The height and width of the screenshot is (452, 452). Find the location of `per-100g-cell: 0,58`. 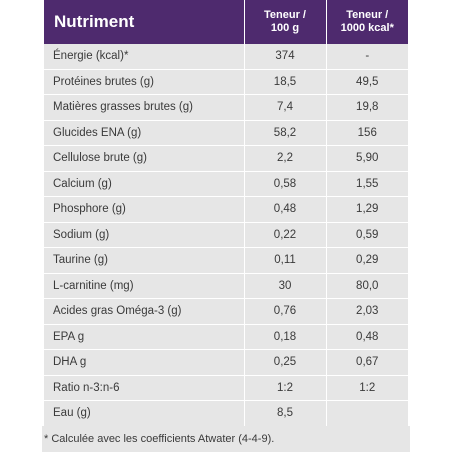

per-100g-cell: 0,58 is located at coordinates (285, 184).